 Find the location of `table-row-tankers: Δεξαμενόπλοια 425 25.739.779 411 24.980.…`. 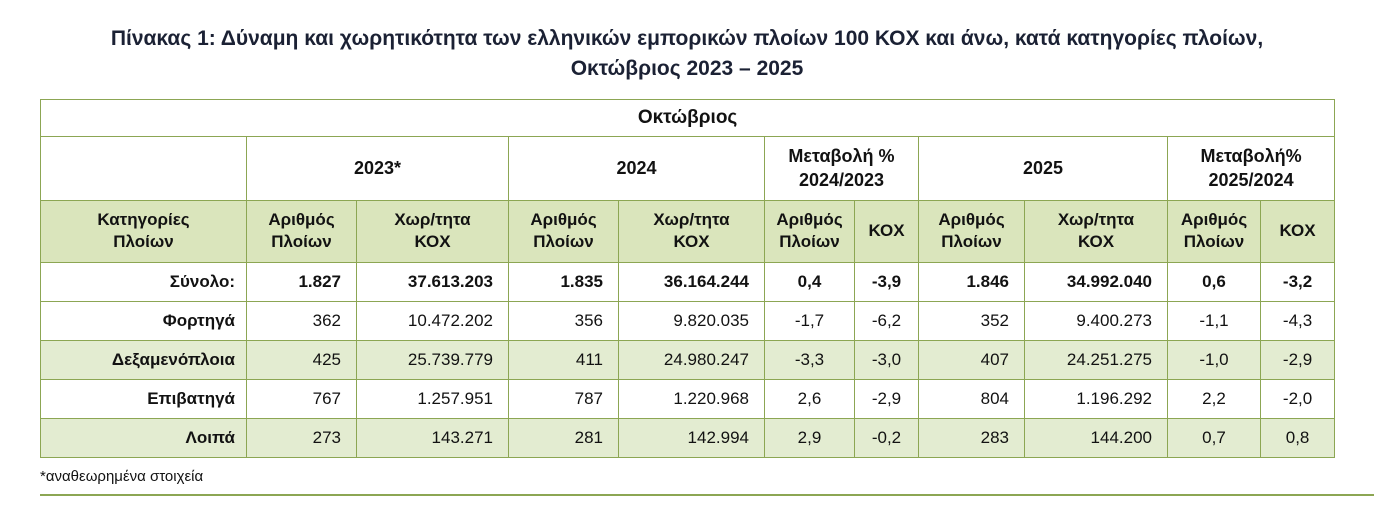

table-row-tankers: Δεξαμενόπλοια 425 25.739.779 411 24.980.… is located at coordinates (688, 359).